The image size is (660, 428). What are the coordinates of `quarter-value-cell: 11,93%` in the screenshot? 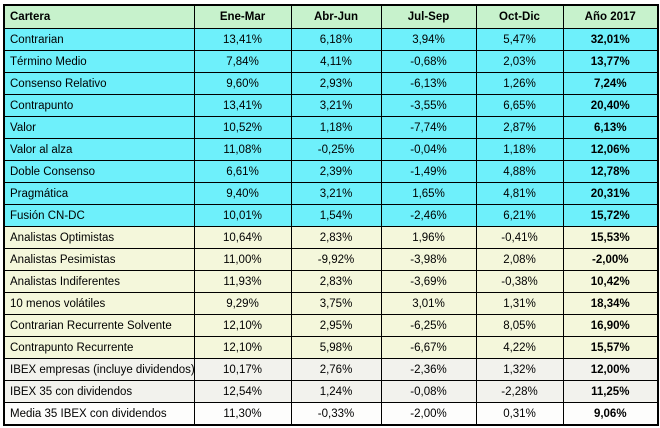 It's located at (242, 281).